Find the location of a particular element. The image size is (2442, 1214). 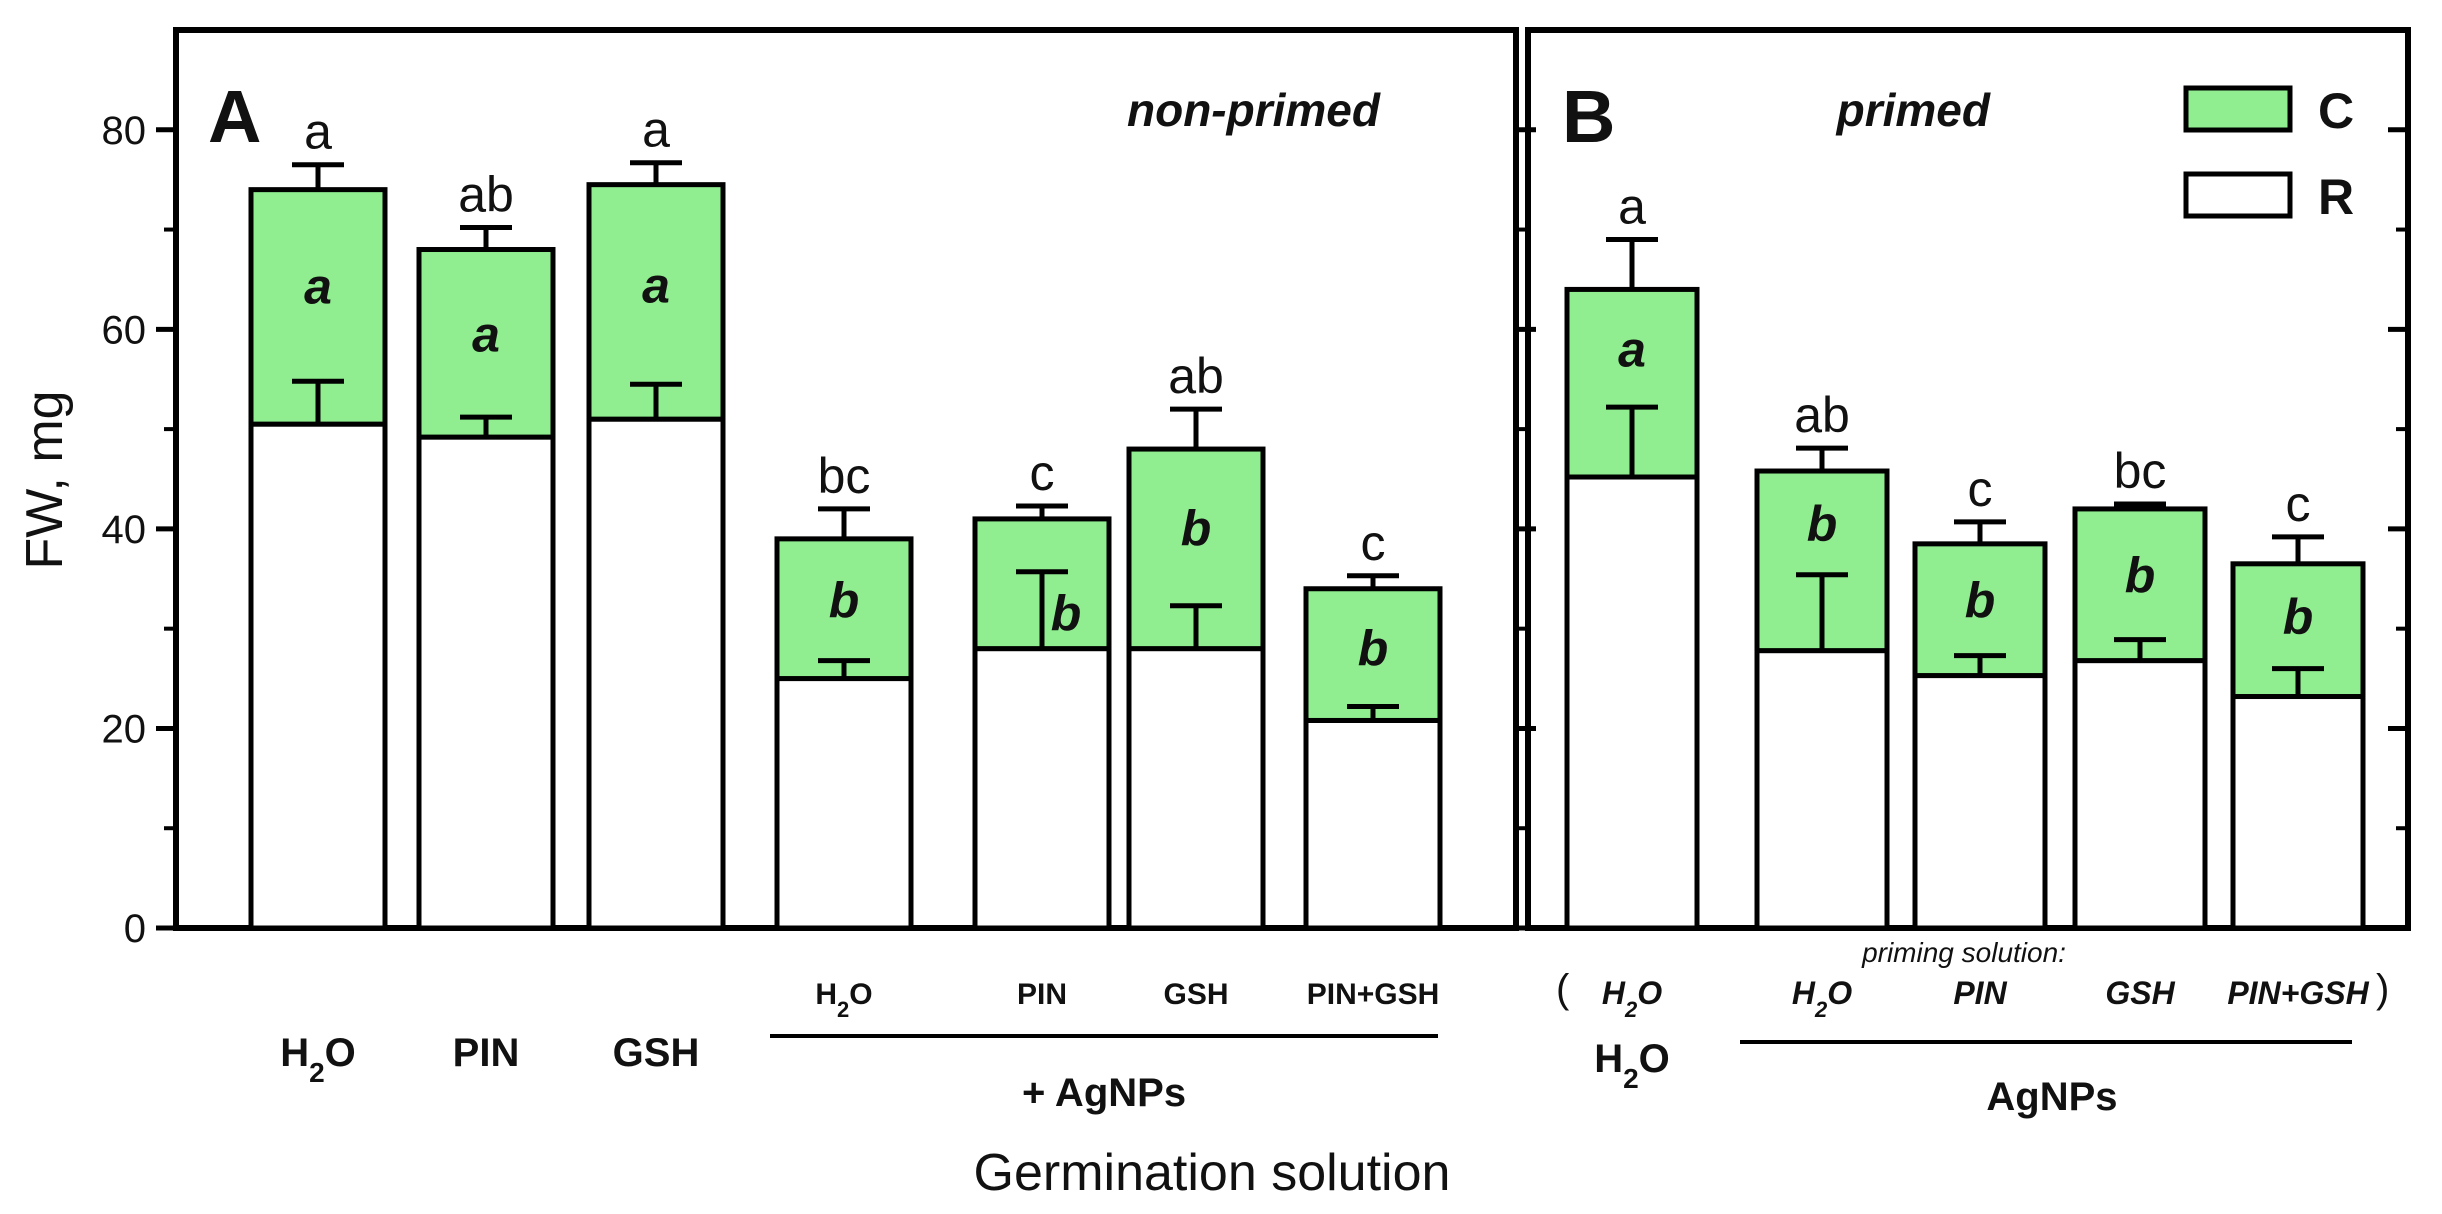

legend-label-r: R is located at coordinates (2336, 197).